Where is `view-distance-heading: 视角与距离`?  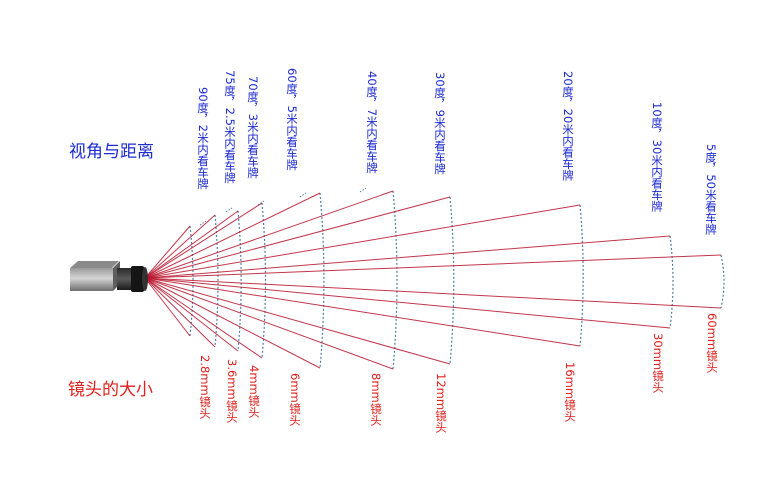 view-distance-heading: 视角与距离 is located at coordinates (111, 152).